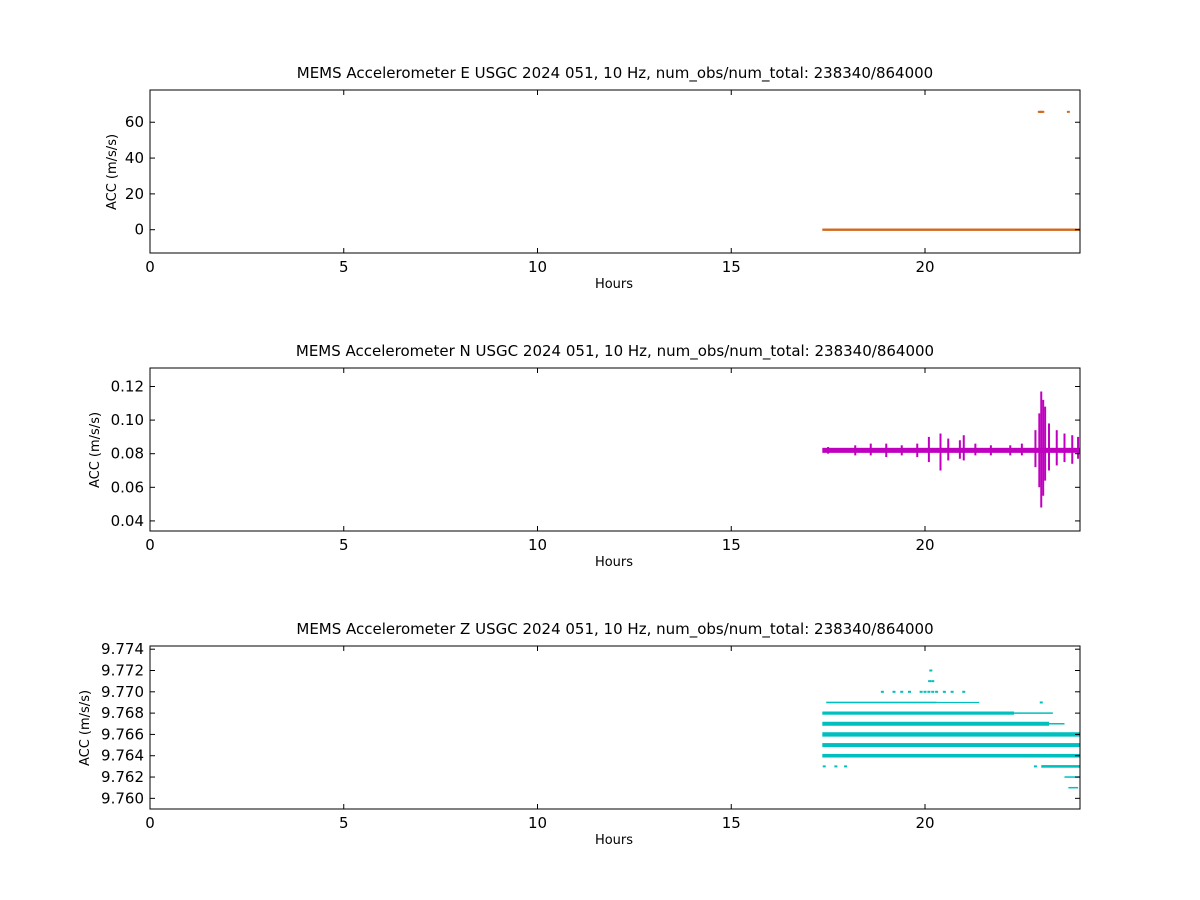 This screenshot has width=1200, height=900. I want to click on y-tick-label: 40, so click(134, 158).